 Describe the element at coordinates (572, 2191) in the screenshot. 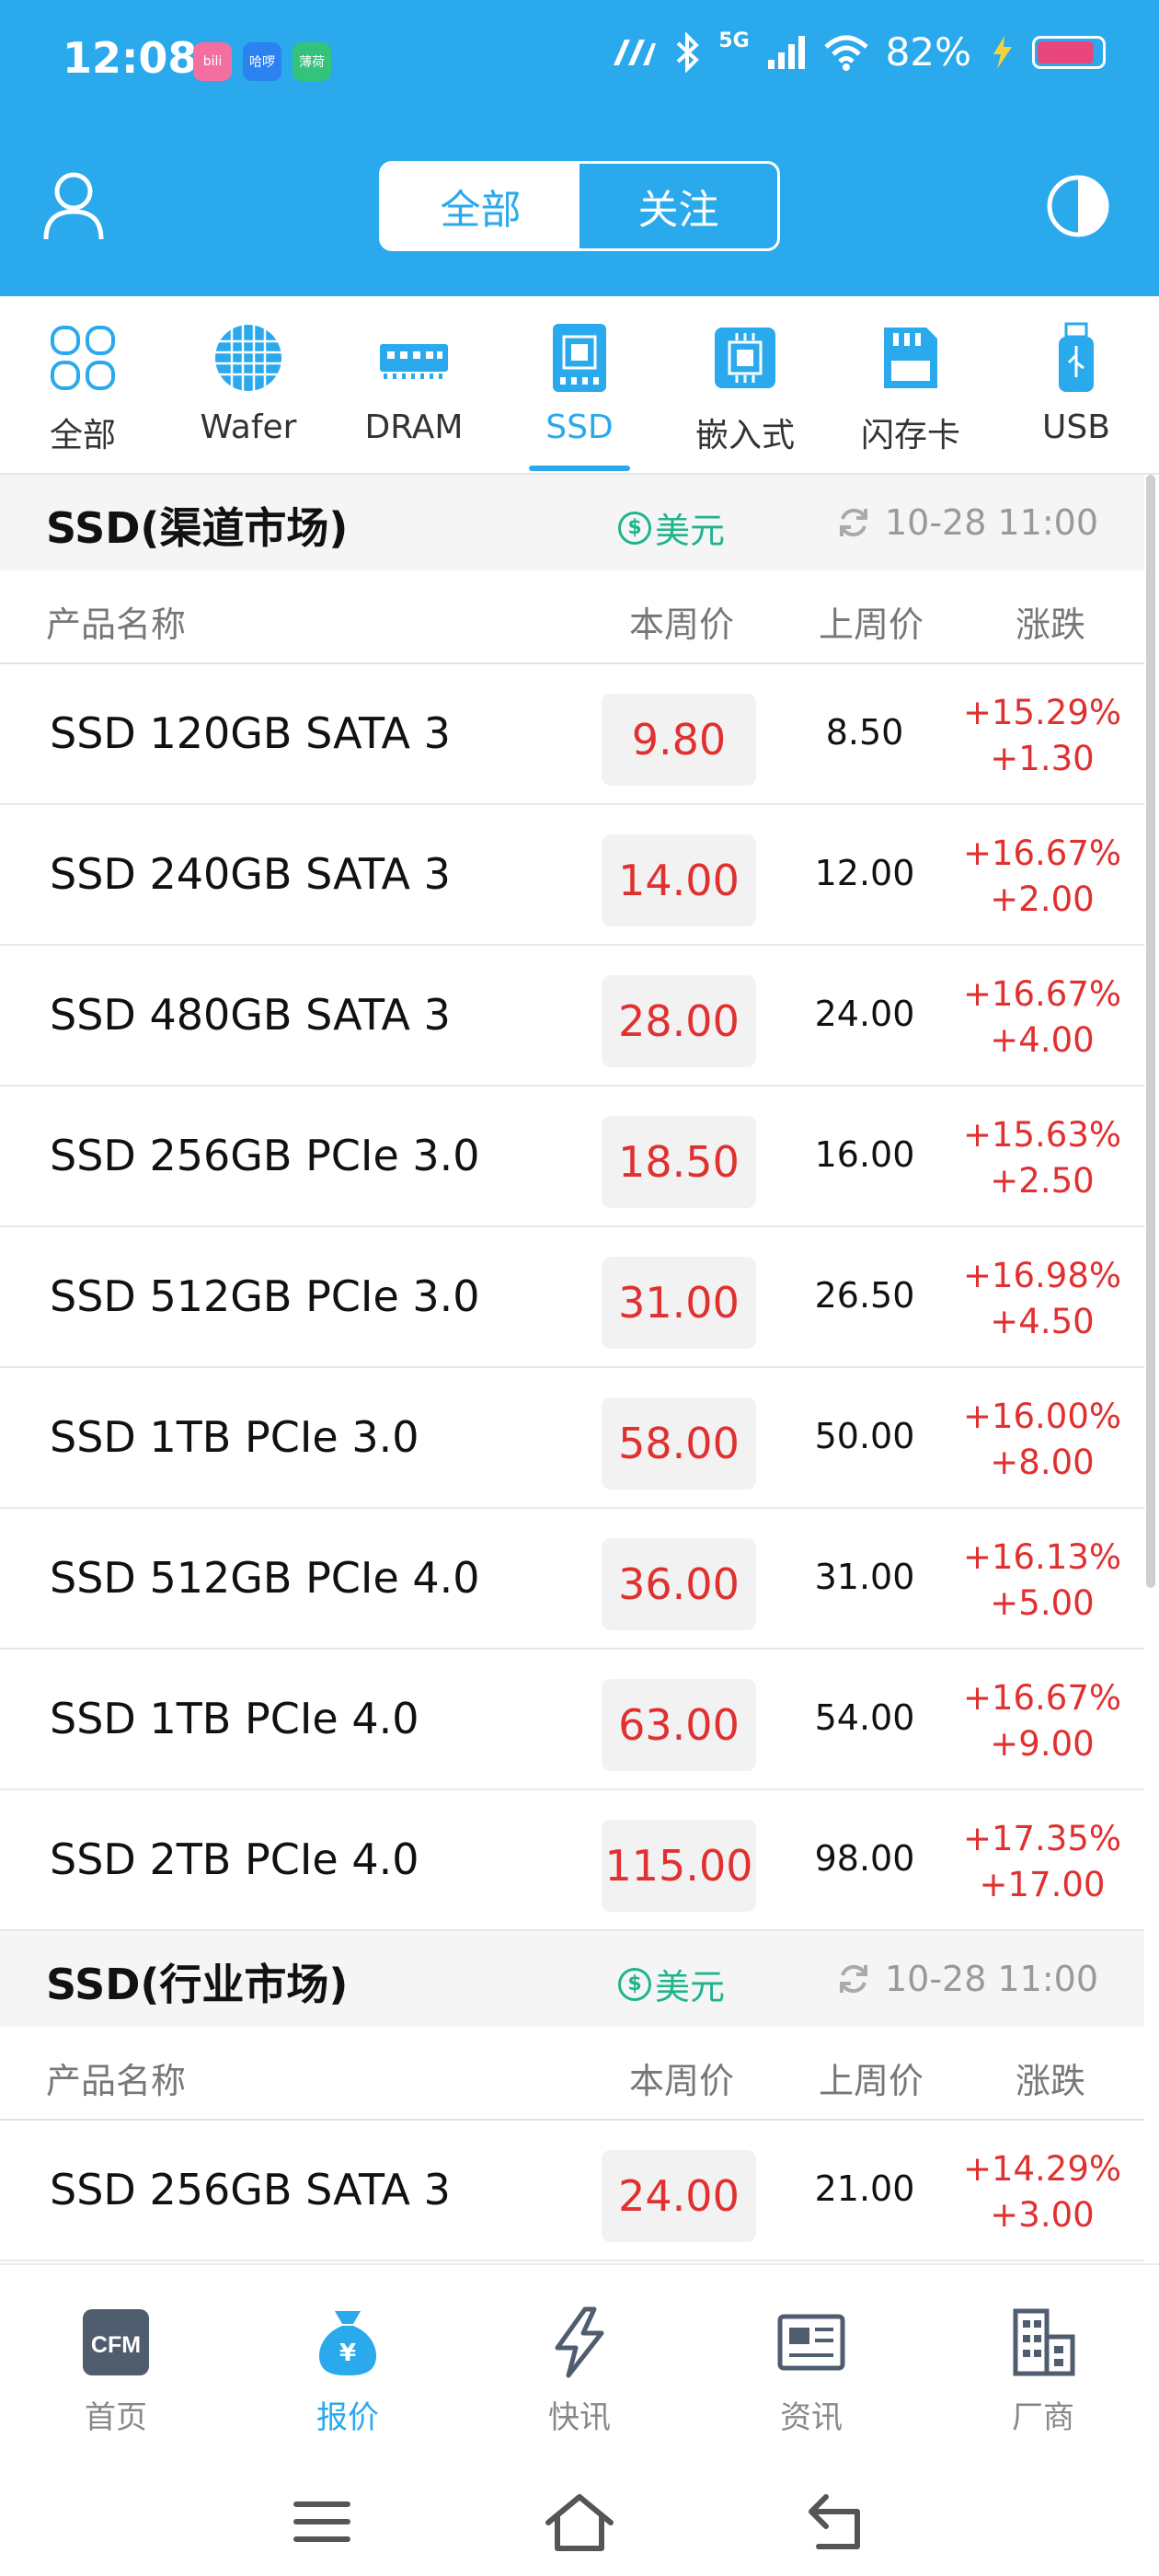

I see `table-row: SSD 256GB SATA 3 24.00 21.00 +14.29% +3.00` at that location.